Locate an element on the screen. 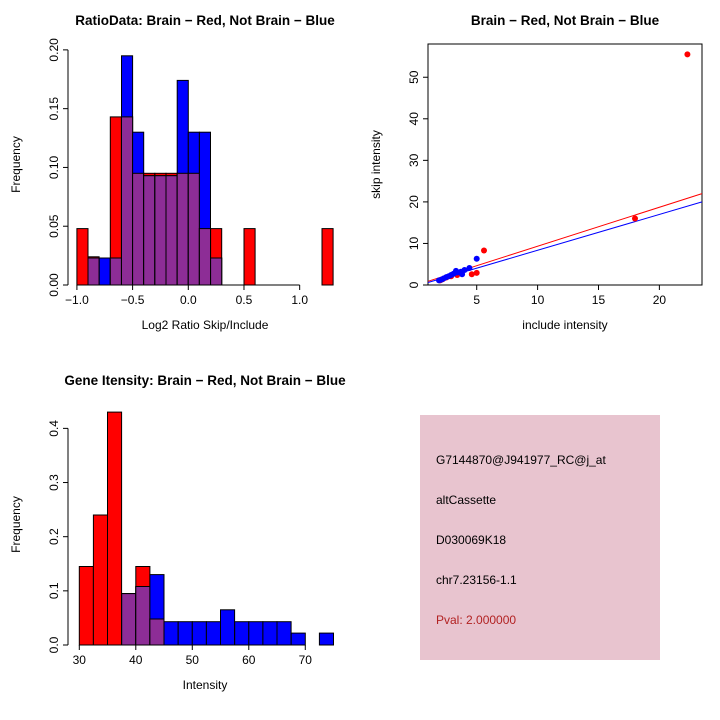  x-axis-label: include intensity is located at coordinates (564, 325).